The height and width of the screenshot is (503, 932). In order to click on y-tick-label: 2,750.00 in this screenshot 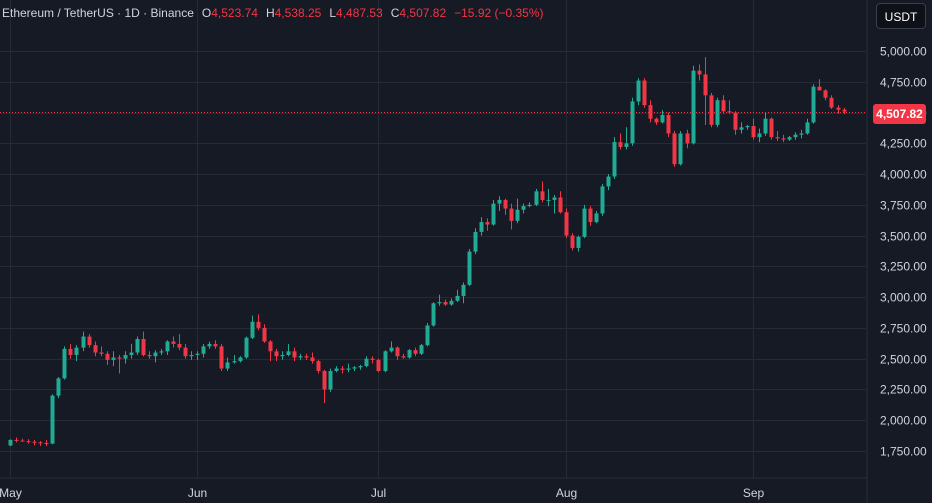, I will do `click(903, 329)`.